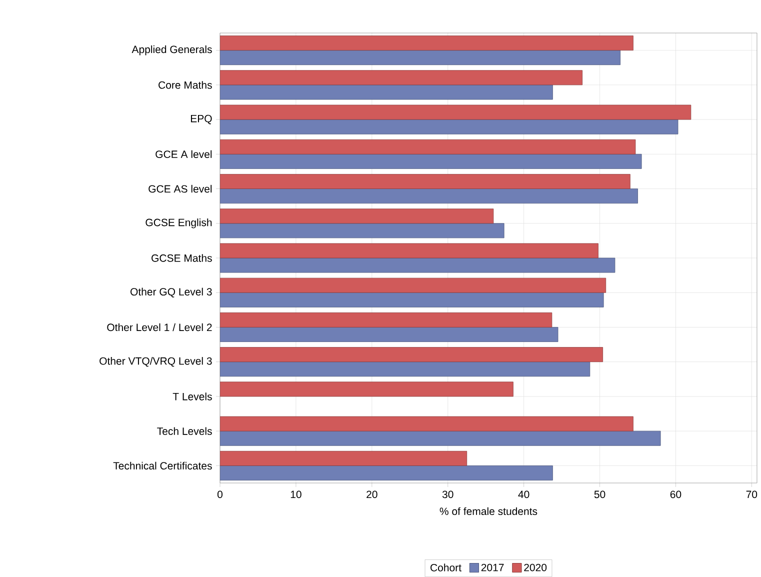  I want to click on y-tick-label: Applied Generals, so click(172, 50).